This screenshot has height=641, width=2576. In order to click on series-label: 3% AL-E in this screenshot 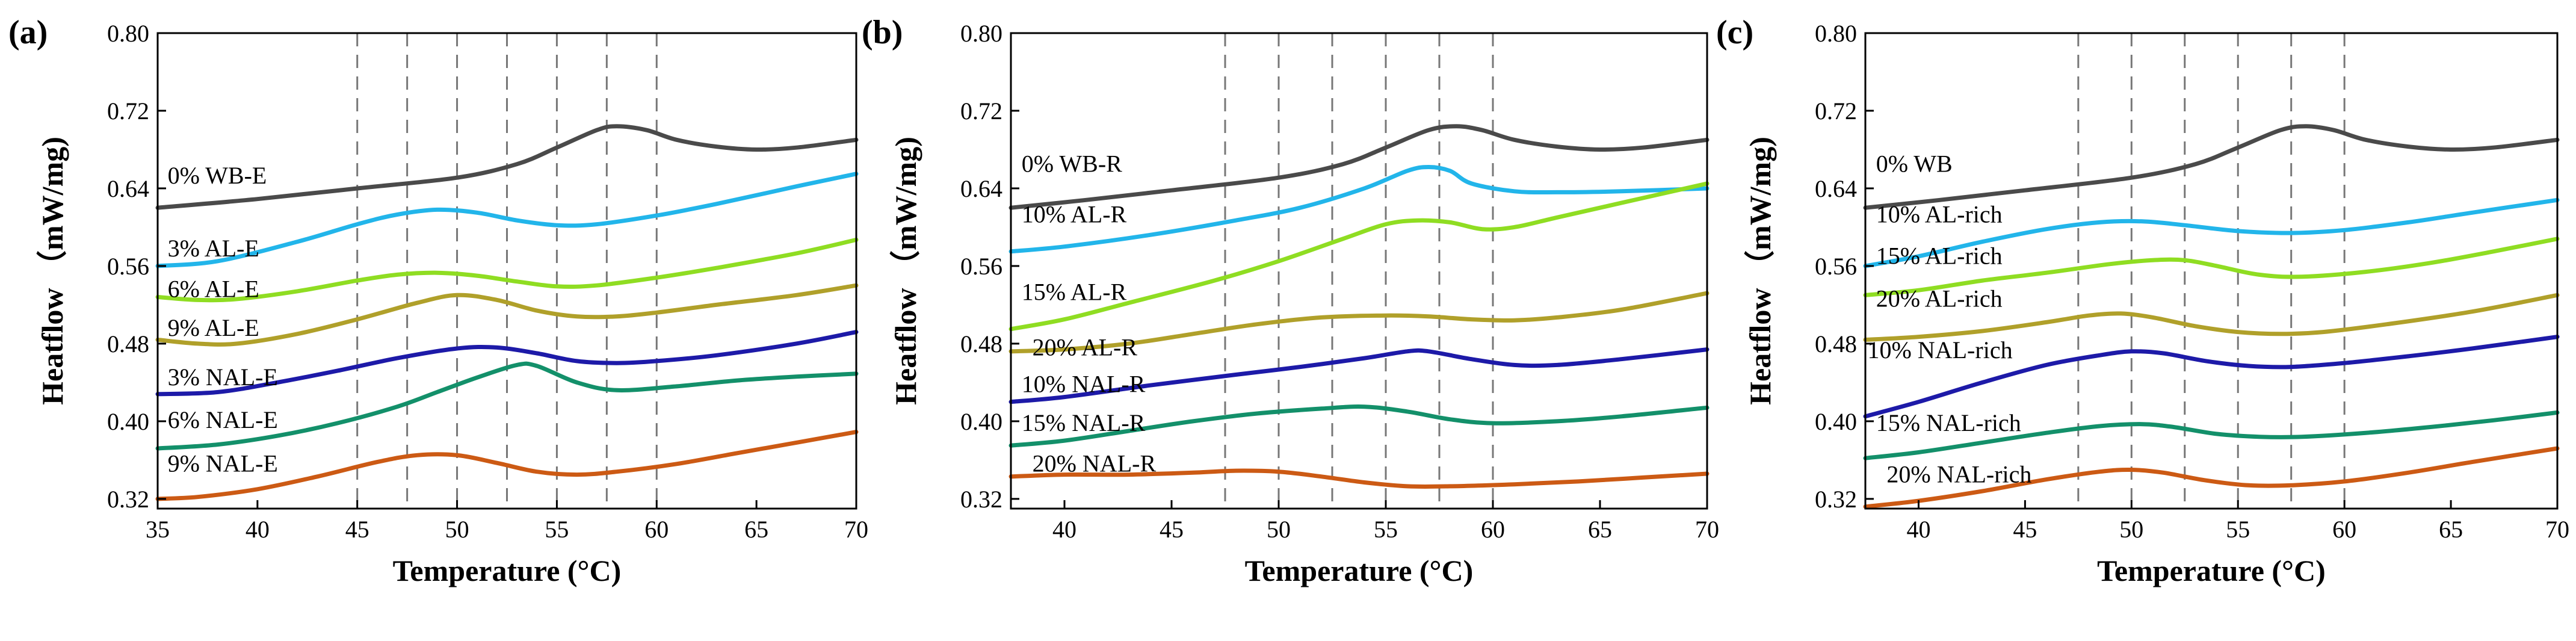, I will do `click(213, 248)`.